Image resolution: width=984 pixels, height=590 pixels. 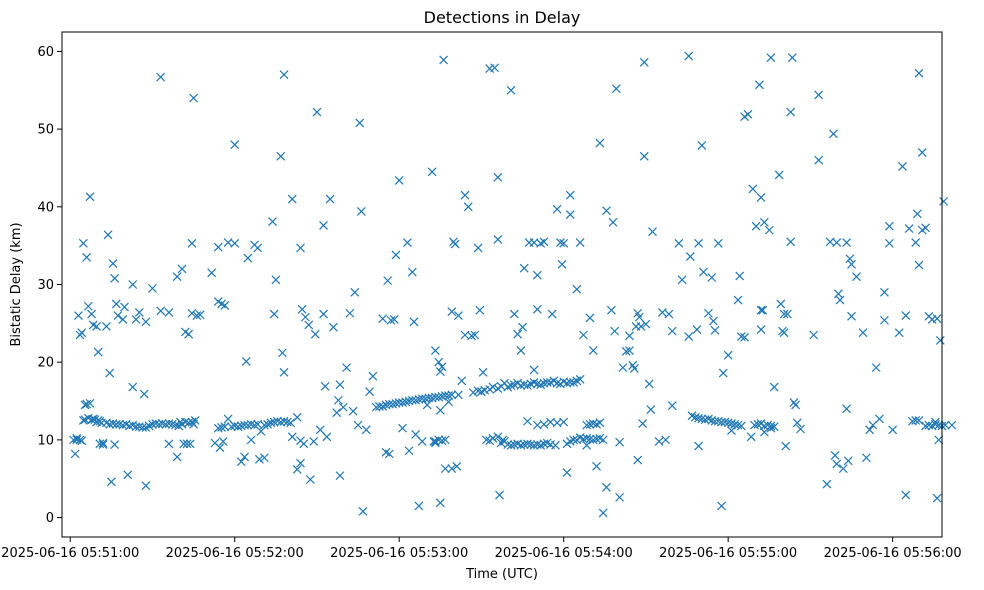 I want to click on y-tick-label: 30, so click(x=45, y=285).